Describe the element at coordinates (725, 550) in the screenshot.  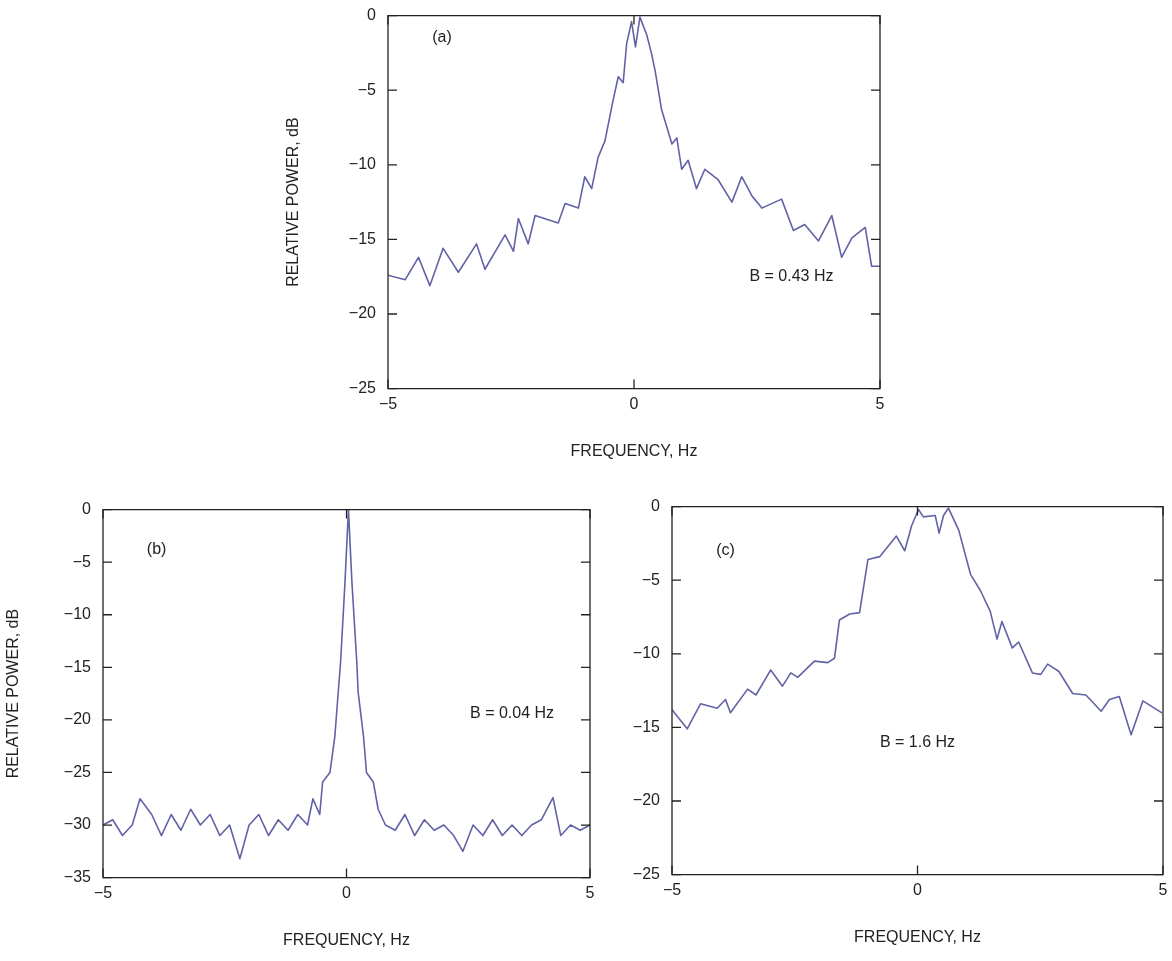
I see `annotation: (c)` at that location.